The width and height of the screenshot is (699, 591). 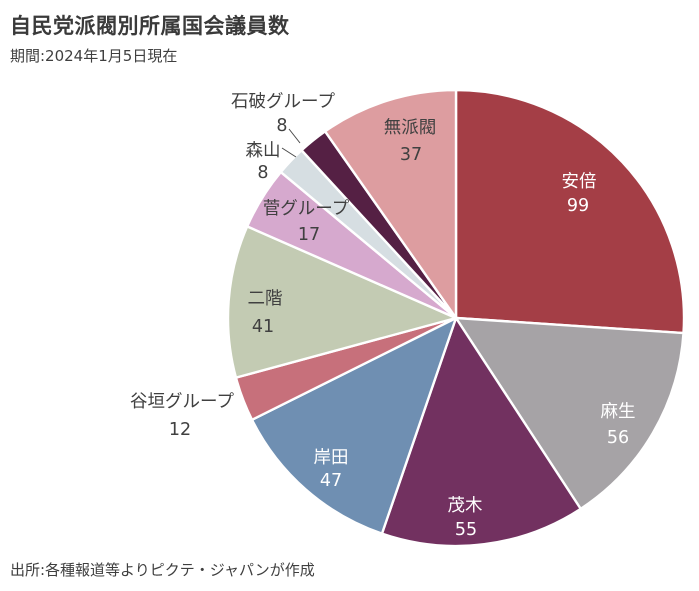 I want to click on chart-source: 出所:各種報道等よりピクテ・ジャパンが作成, so click(x=162, y=570).